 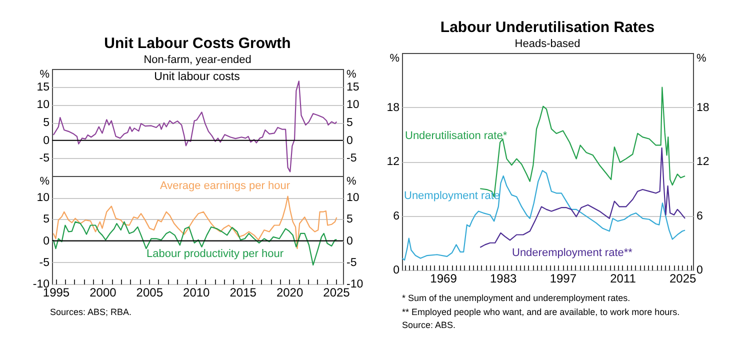 What do you see at coordinates (197, 43) in the screenshot?
I see `chart-title: Unit Labour Costs Growth` at bounding box center [197, 43].